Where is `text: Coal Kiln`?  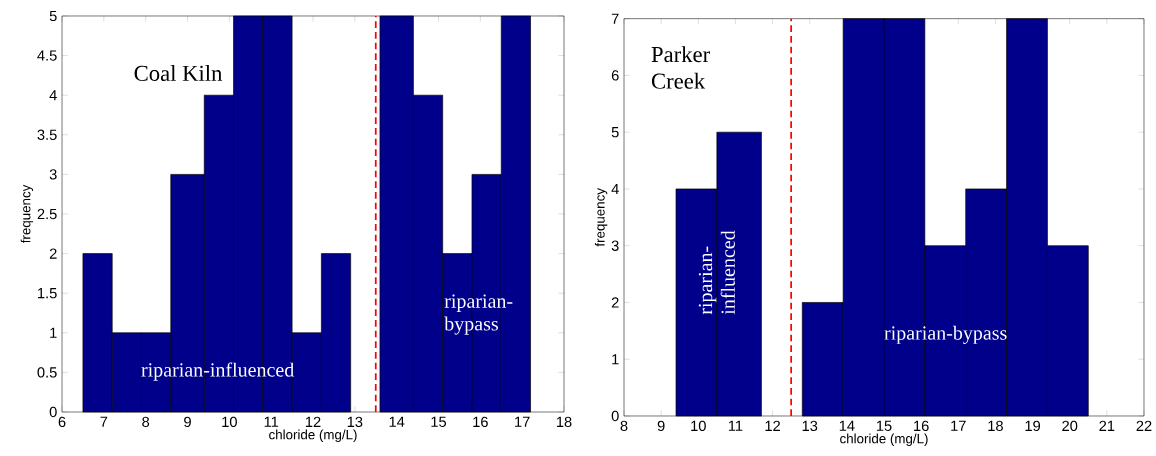 text: Coal Kiln is located at coordinates (178, 73).